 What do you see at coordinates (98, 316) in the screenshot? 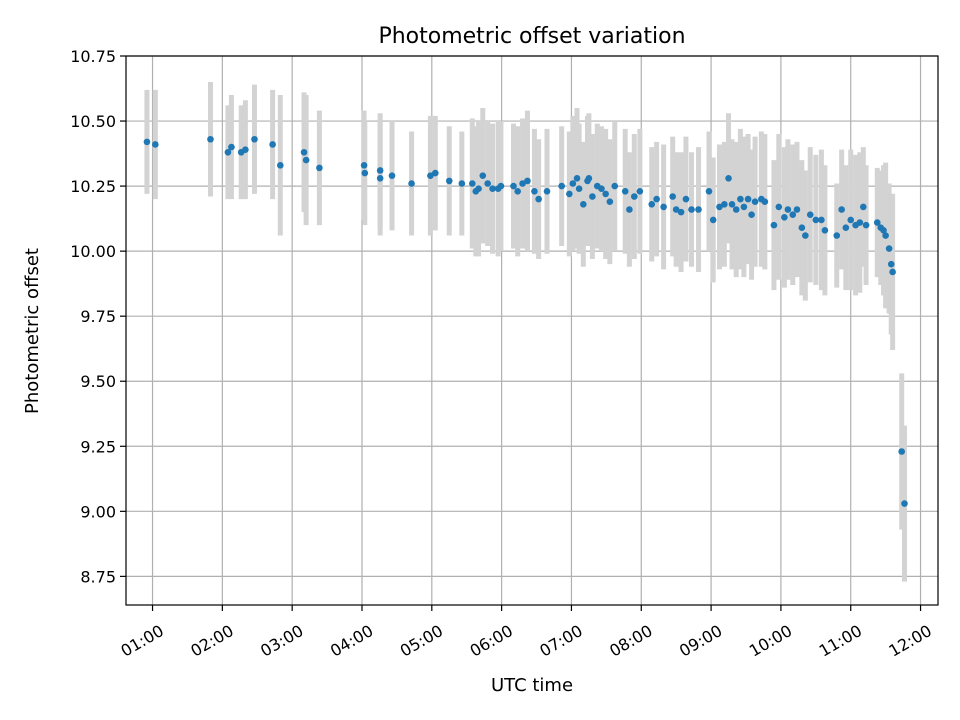
I see `y-tick-label: 9.75` at bounding box center [98, 316].